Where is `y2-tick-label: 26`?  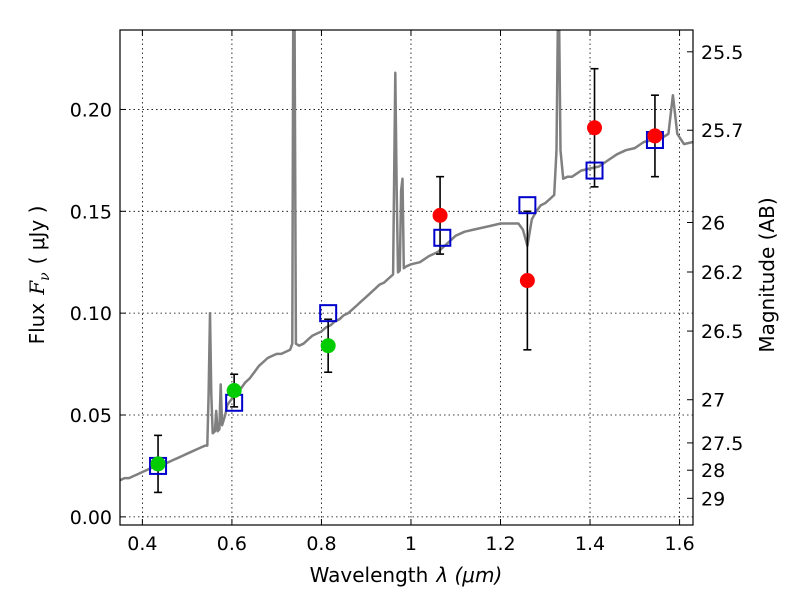
y2-tick-label: 26 is located at coordinates (713, 224).